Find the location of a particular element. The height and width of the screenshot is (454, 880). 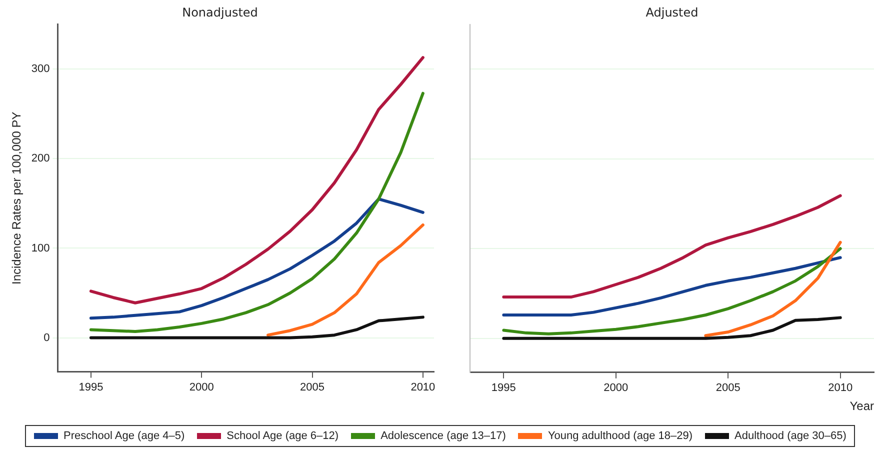

y-tick-label: 100 is located at coordinates (40, 248).